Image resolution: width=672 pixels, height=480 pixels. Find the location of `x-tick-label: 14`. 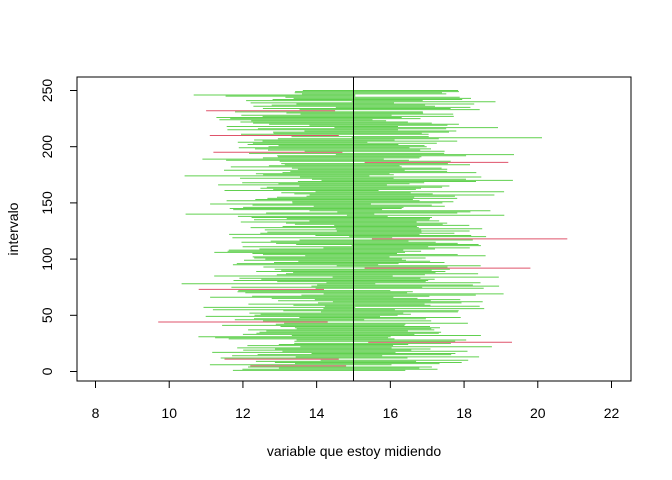

x-tick-label: 14 is located at coordinates (317, 413).